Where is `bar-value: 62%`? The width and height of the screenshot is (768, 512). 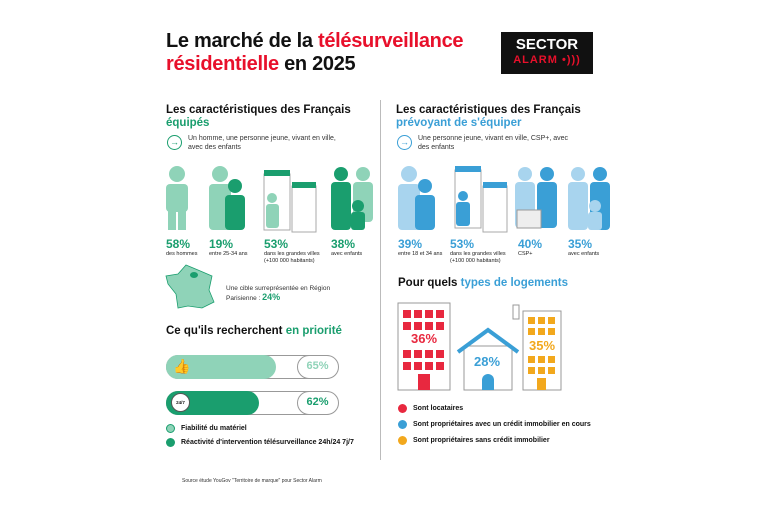
bar-value: 62% is located at coordinates (317, 402).